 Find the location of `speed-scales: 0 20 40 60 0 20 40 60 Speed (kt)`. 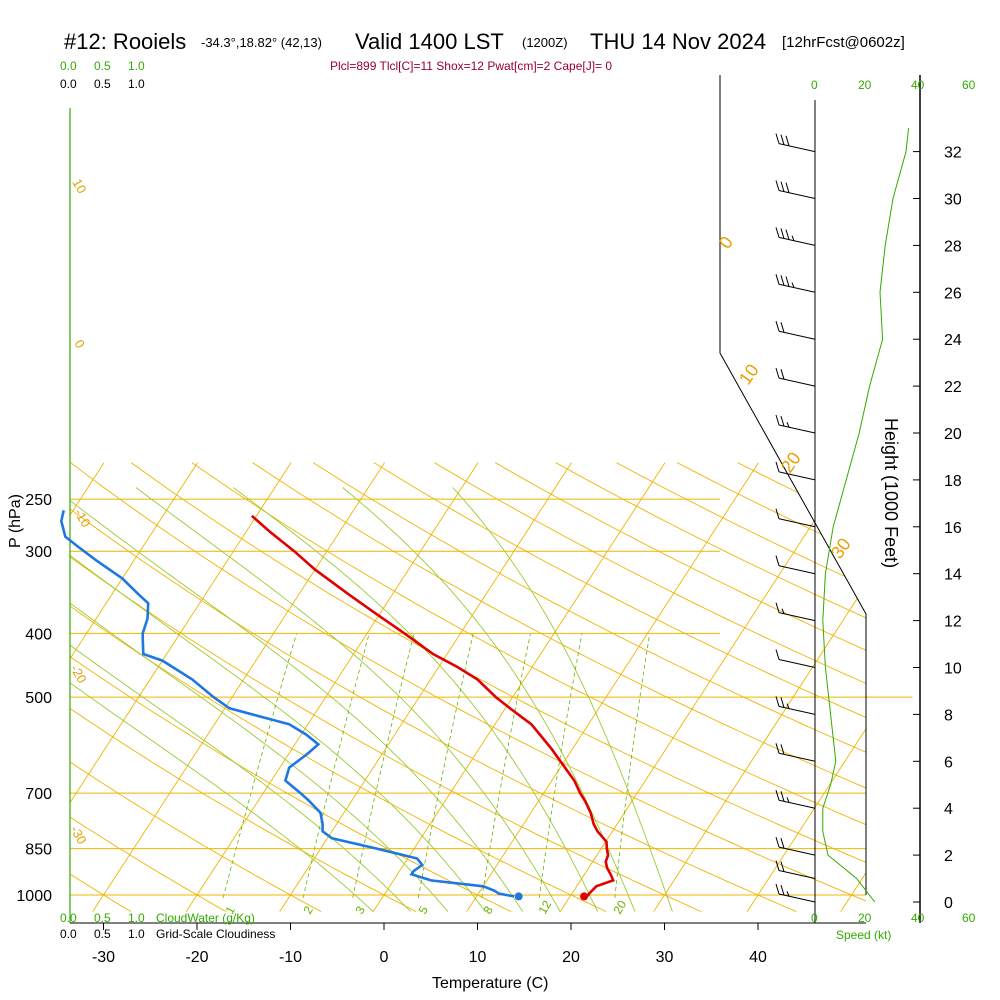

speed-scales: 0 20 40 60 0 20 40 60 Speed (kt) is located at coordinates (893, 510).